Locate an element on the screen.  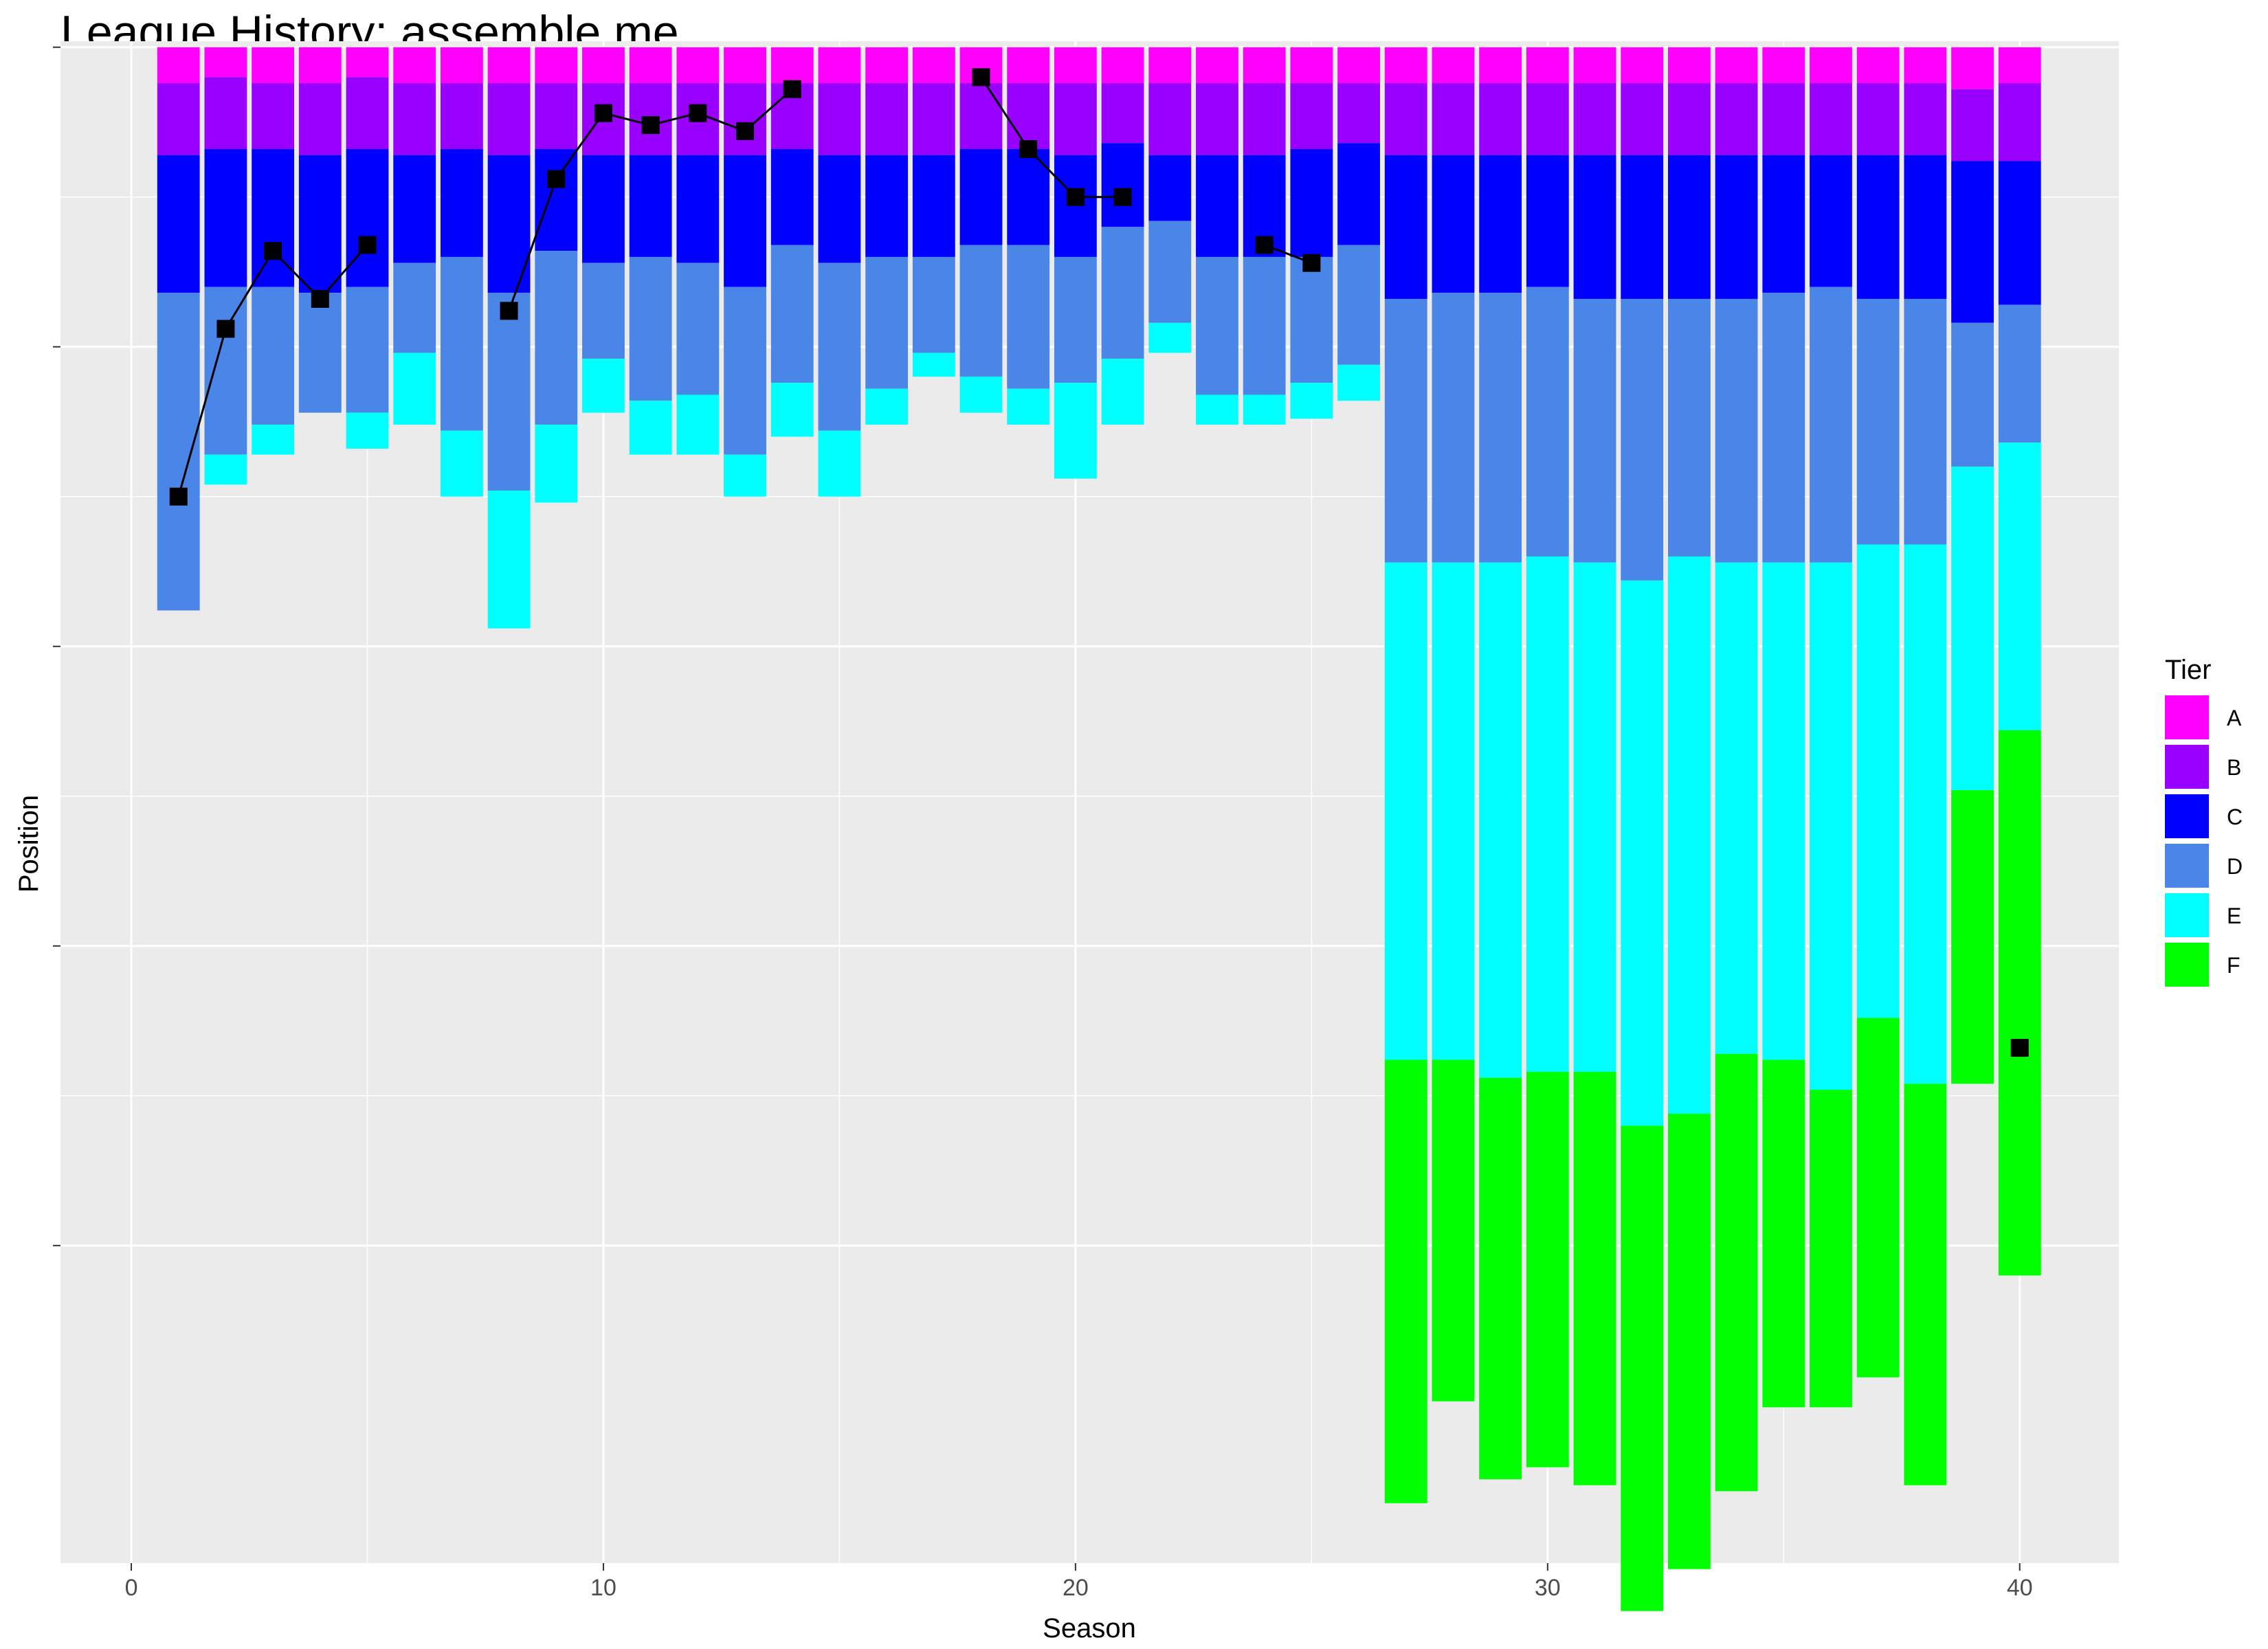
bar-season-29-tier-F is located at coordinates (1500, 1278).